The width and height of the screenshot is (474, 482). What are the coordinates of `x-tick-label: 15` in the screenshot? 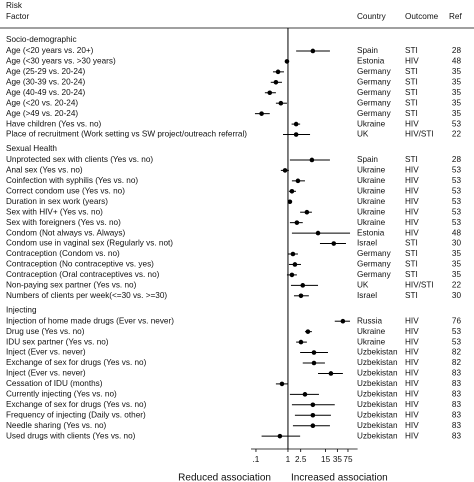 It's located at (326, 459).